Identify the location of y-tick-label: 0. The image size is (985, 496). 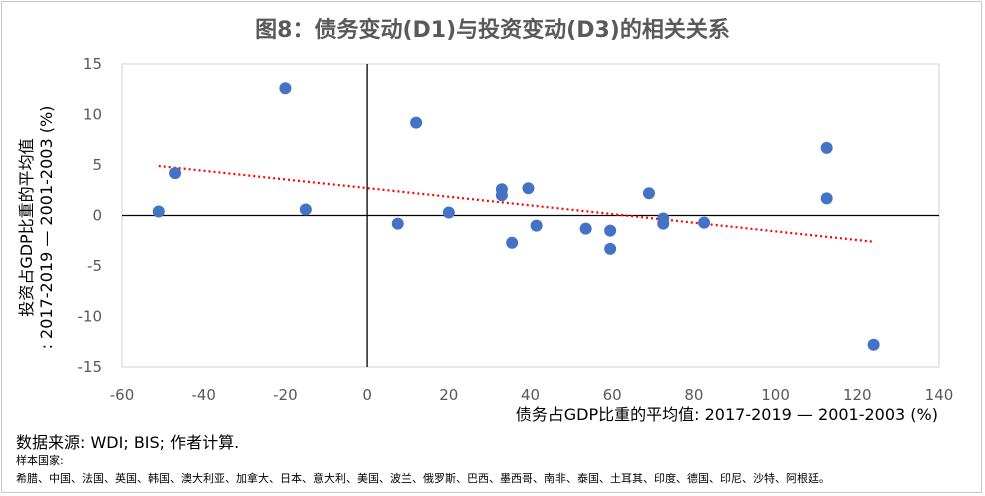
(97, 216).